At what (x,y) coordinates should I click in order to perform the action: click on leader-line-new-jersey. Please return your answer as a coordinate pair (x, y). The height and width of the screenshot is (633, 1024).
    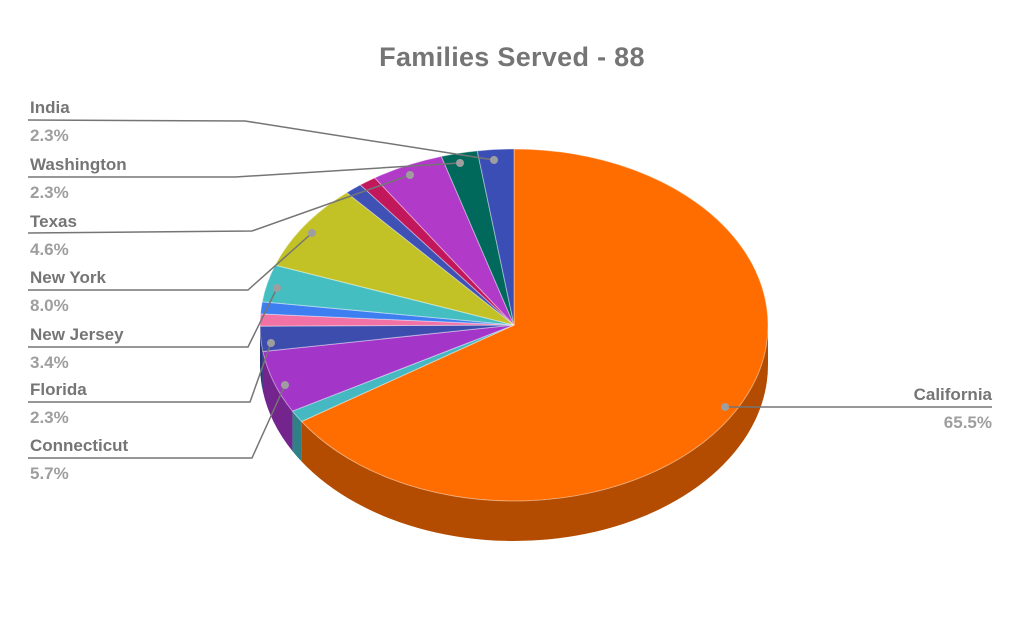
    Looking at the image, I should click on (153, 317).